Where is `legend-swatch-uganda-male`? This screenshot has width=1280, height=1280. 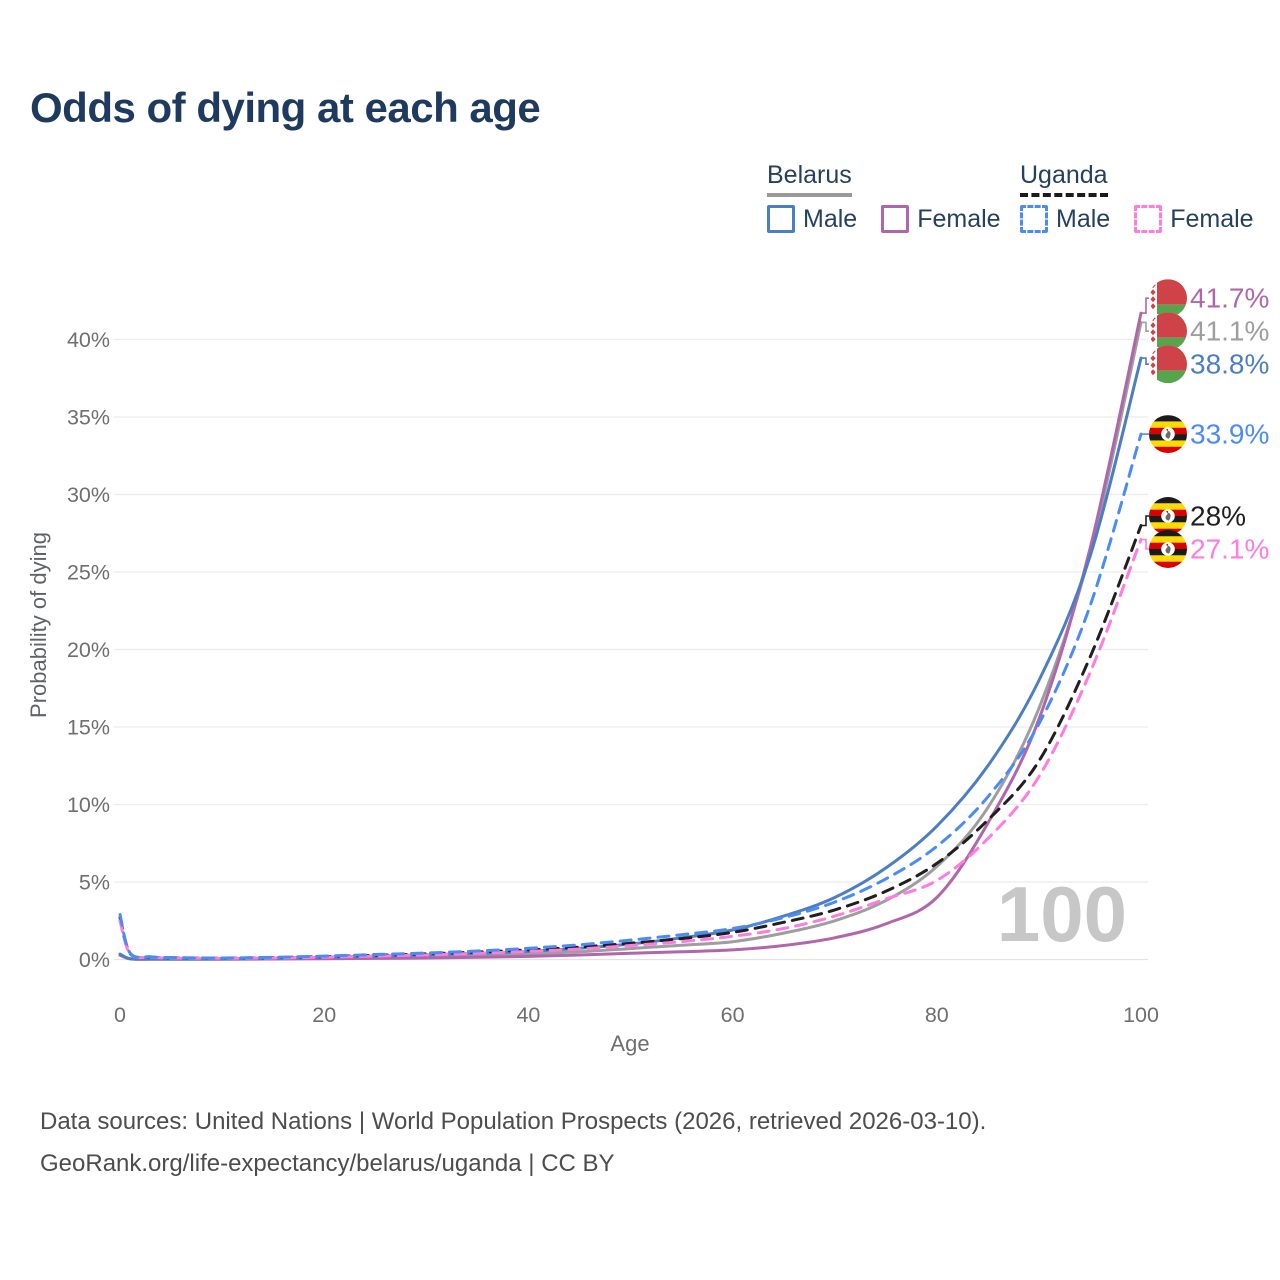 legend-swatch-uganda-male is located at coordinates (1034, 219).